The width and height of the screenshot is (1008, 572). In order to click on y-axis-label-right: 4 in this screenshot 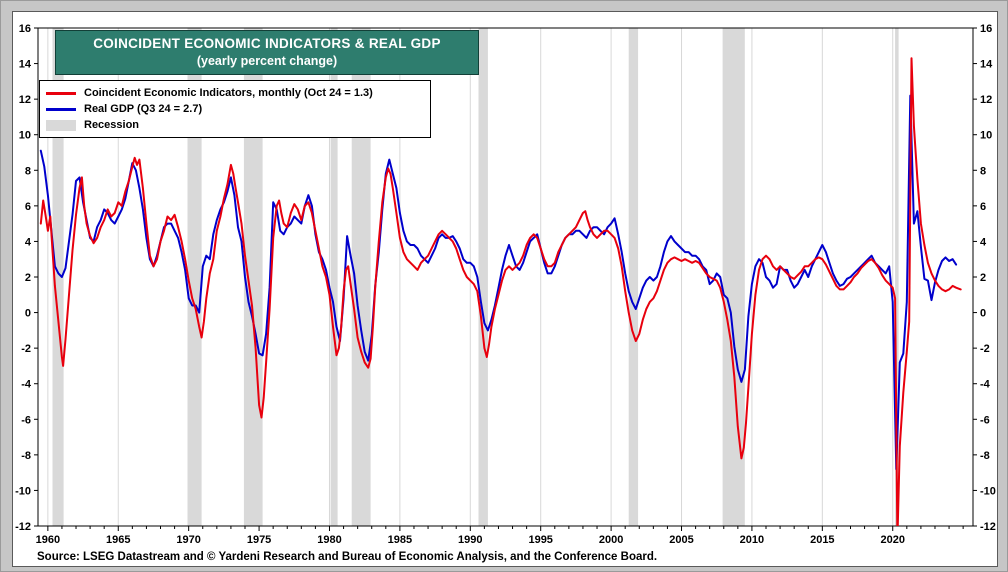, I will do `click(983, 242)`.